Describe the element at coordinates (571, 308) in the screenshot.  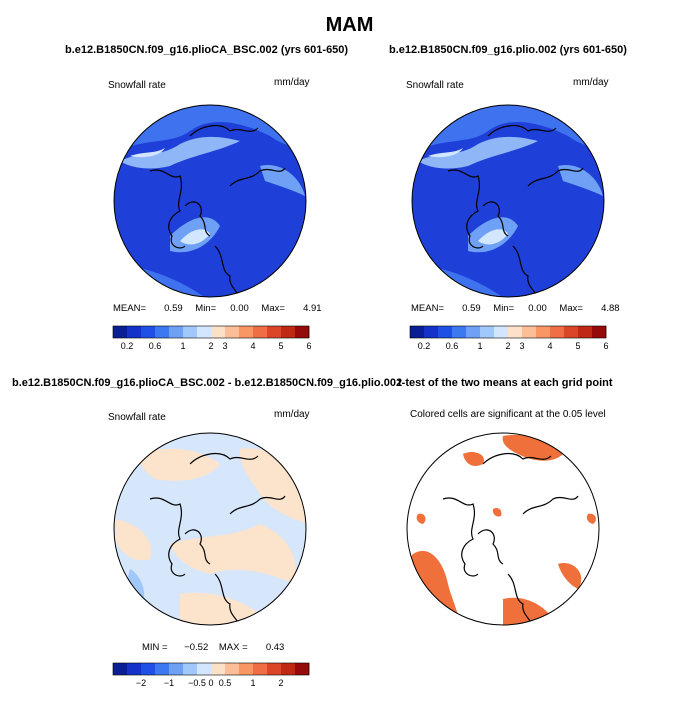
I see `panel-2-max-label: Max=` at that location.